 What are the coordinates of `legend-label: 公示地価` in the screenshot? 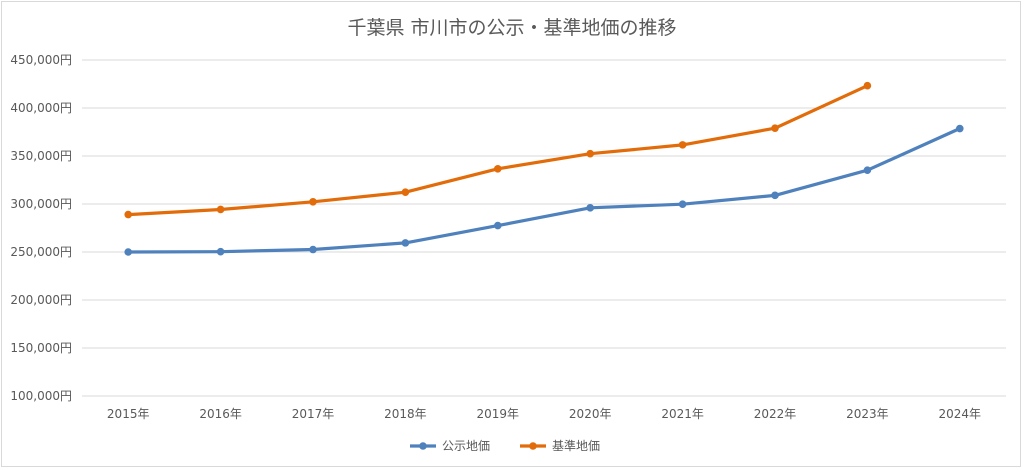 It's located at (466, 446).